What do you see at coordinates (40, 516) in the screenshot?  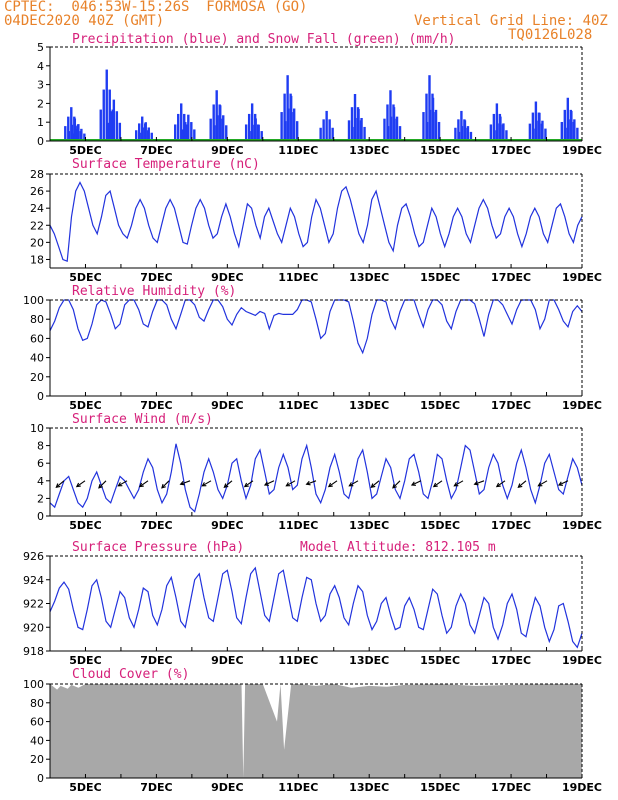 I see `y-tick-label: 0` at bounding box center [40, 516].